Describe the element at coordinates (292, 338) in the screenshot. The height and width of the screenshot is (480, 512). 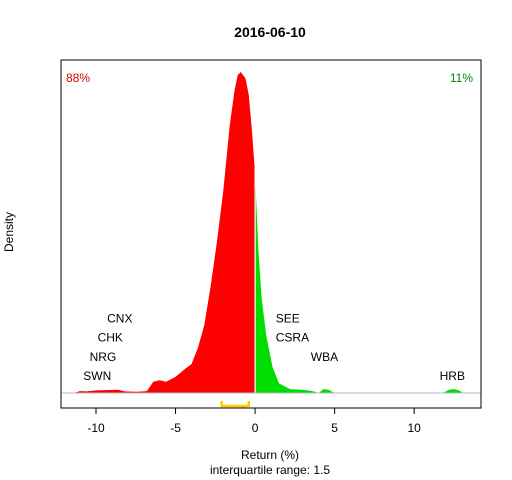
I see `annotation-csra: CSRA` at that location.